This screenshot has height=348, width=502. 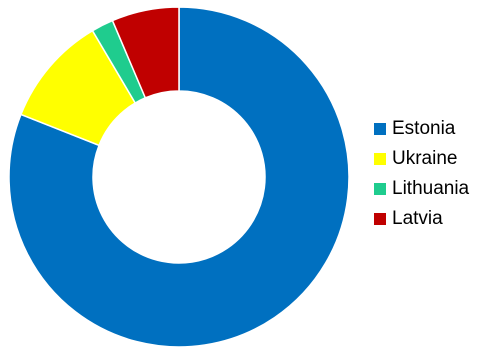 What do you see at coordinates (145, 52) in the screenshot?
I see `donut-slice-latvia` at bounding box center [145, 52].